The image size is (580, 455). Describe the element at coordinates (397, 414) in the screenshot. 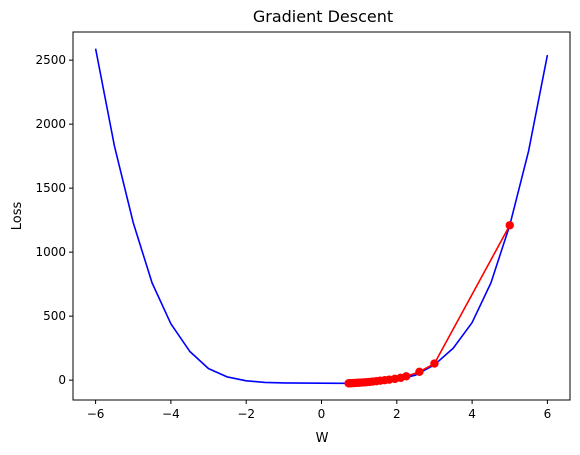

I see `x-tick-label: 2` at that location.